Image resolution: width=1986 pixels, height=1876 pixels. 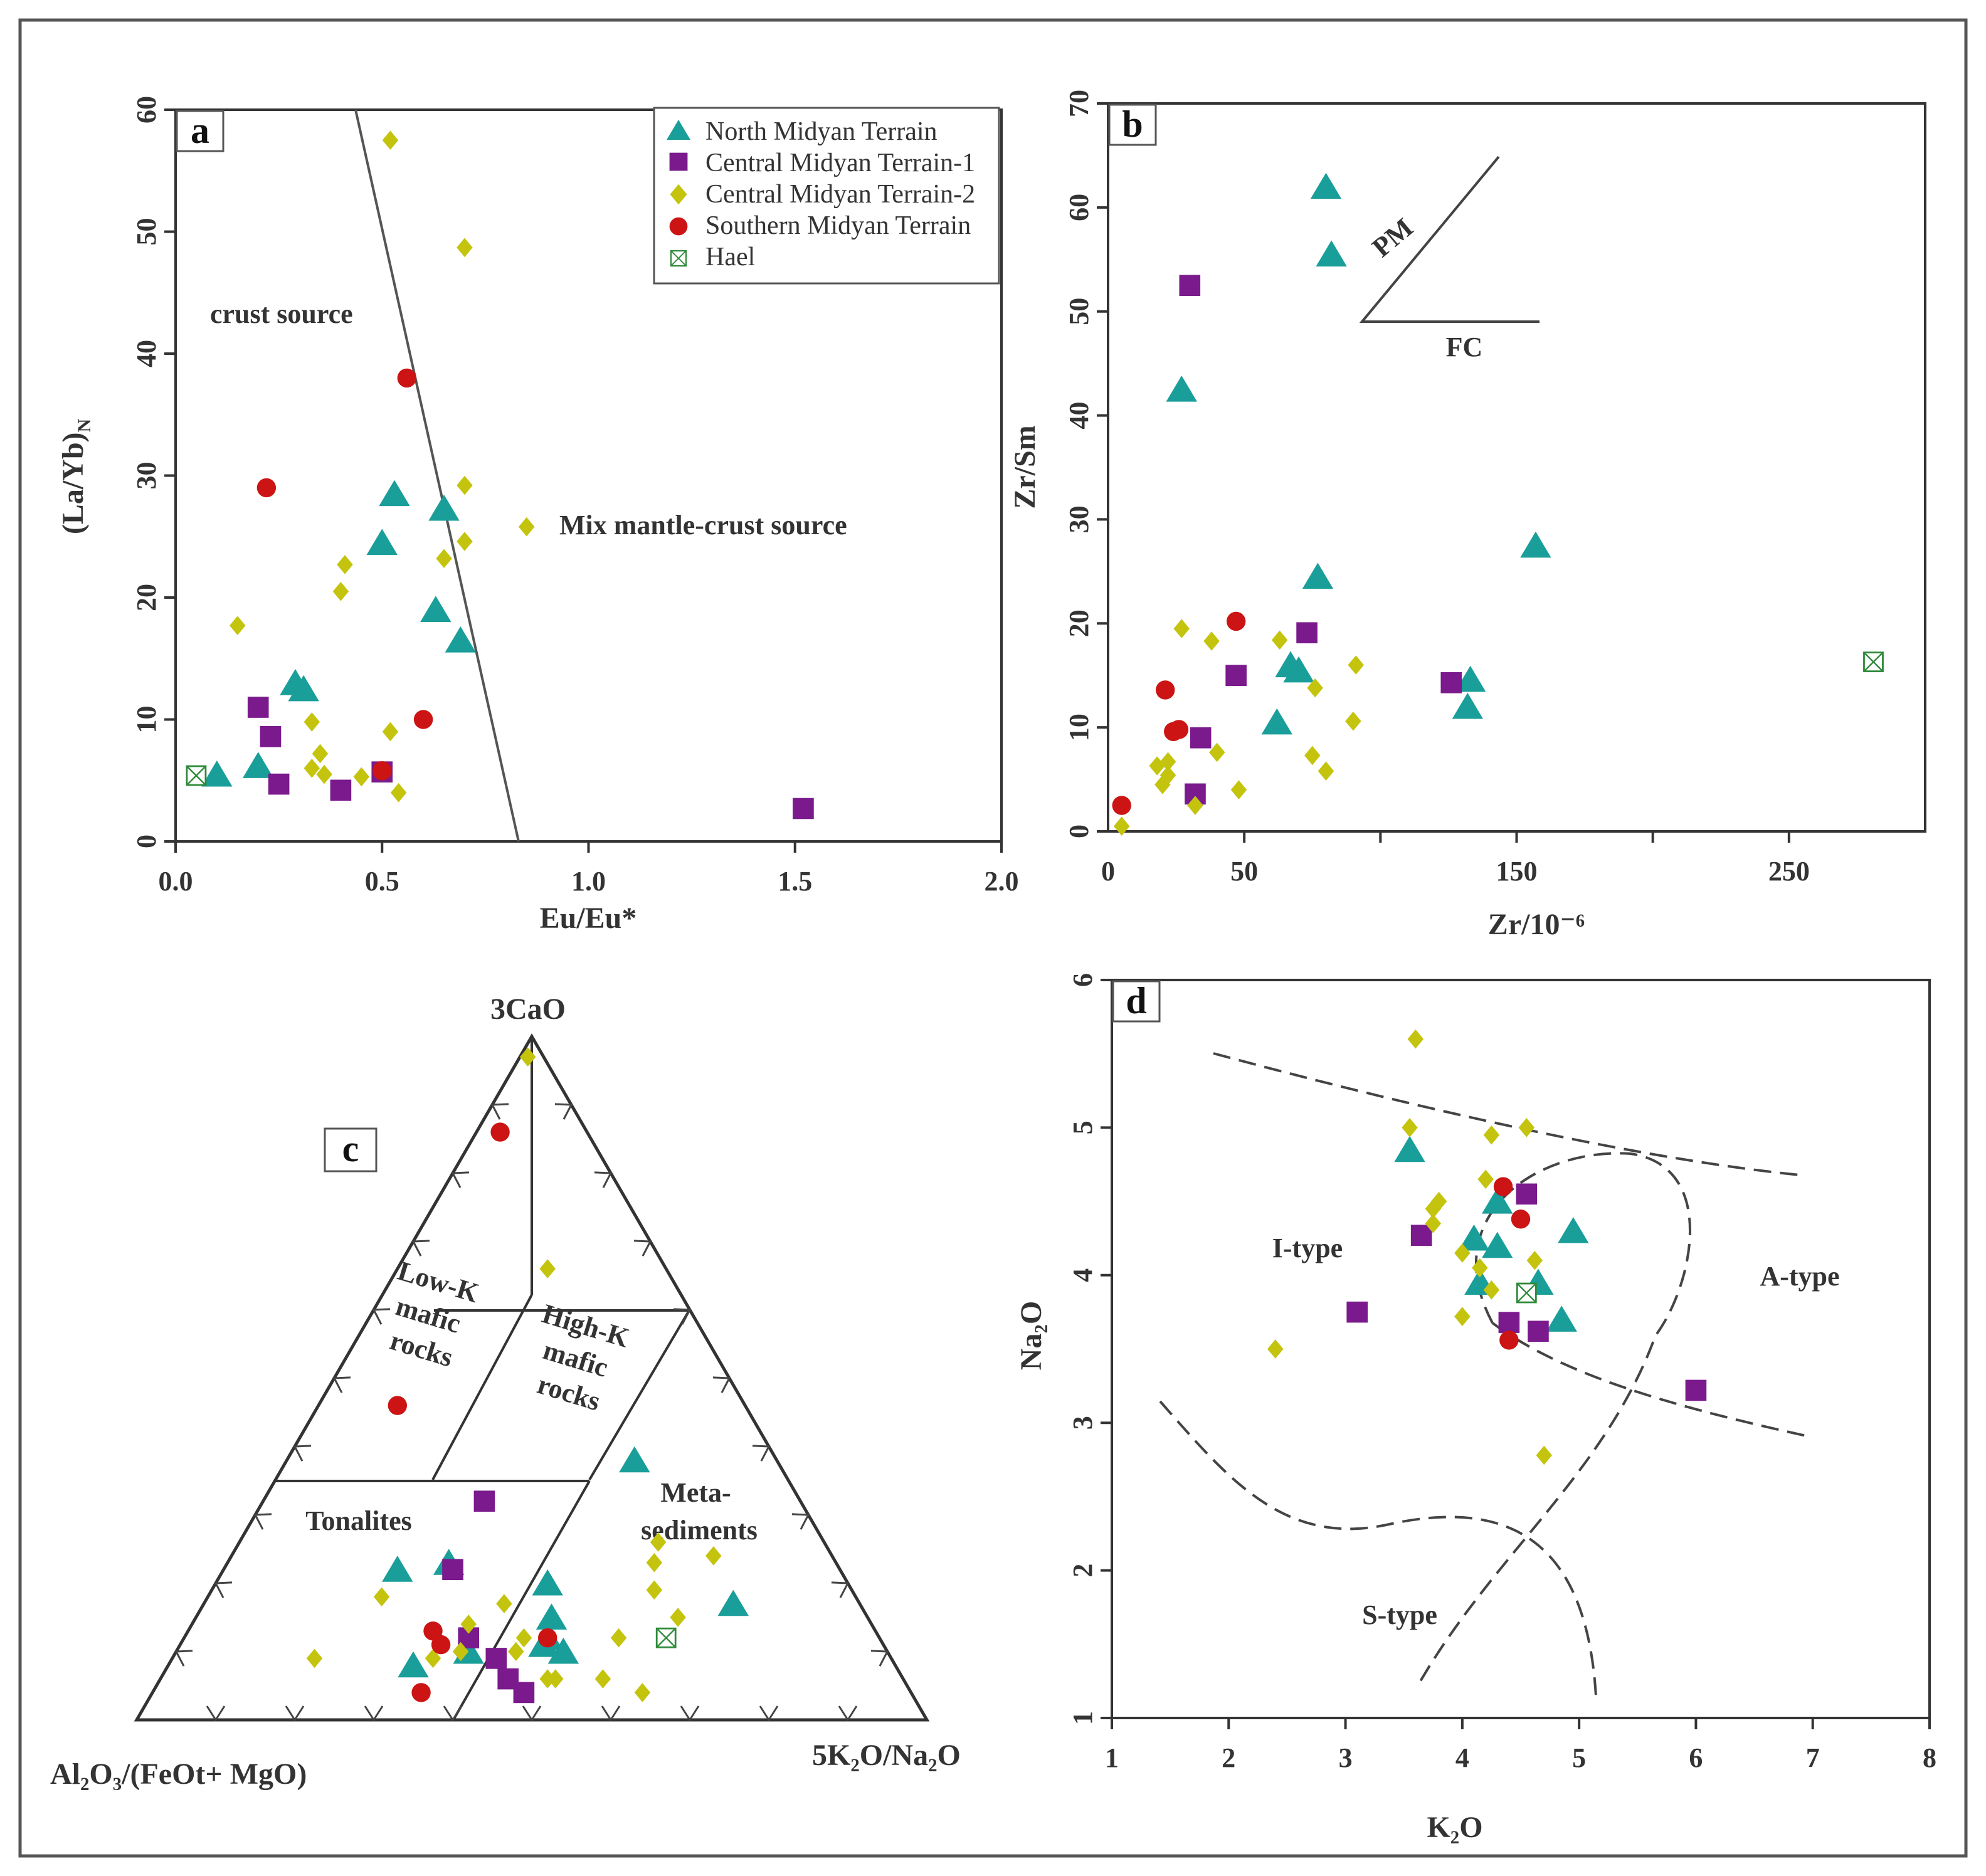 What do you see at coordinates (795, 881) in the screenshot?
I see `panel-a-x-tick-label: 1.5` at bounding box center [795, 881].